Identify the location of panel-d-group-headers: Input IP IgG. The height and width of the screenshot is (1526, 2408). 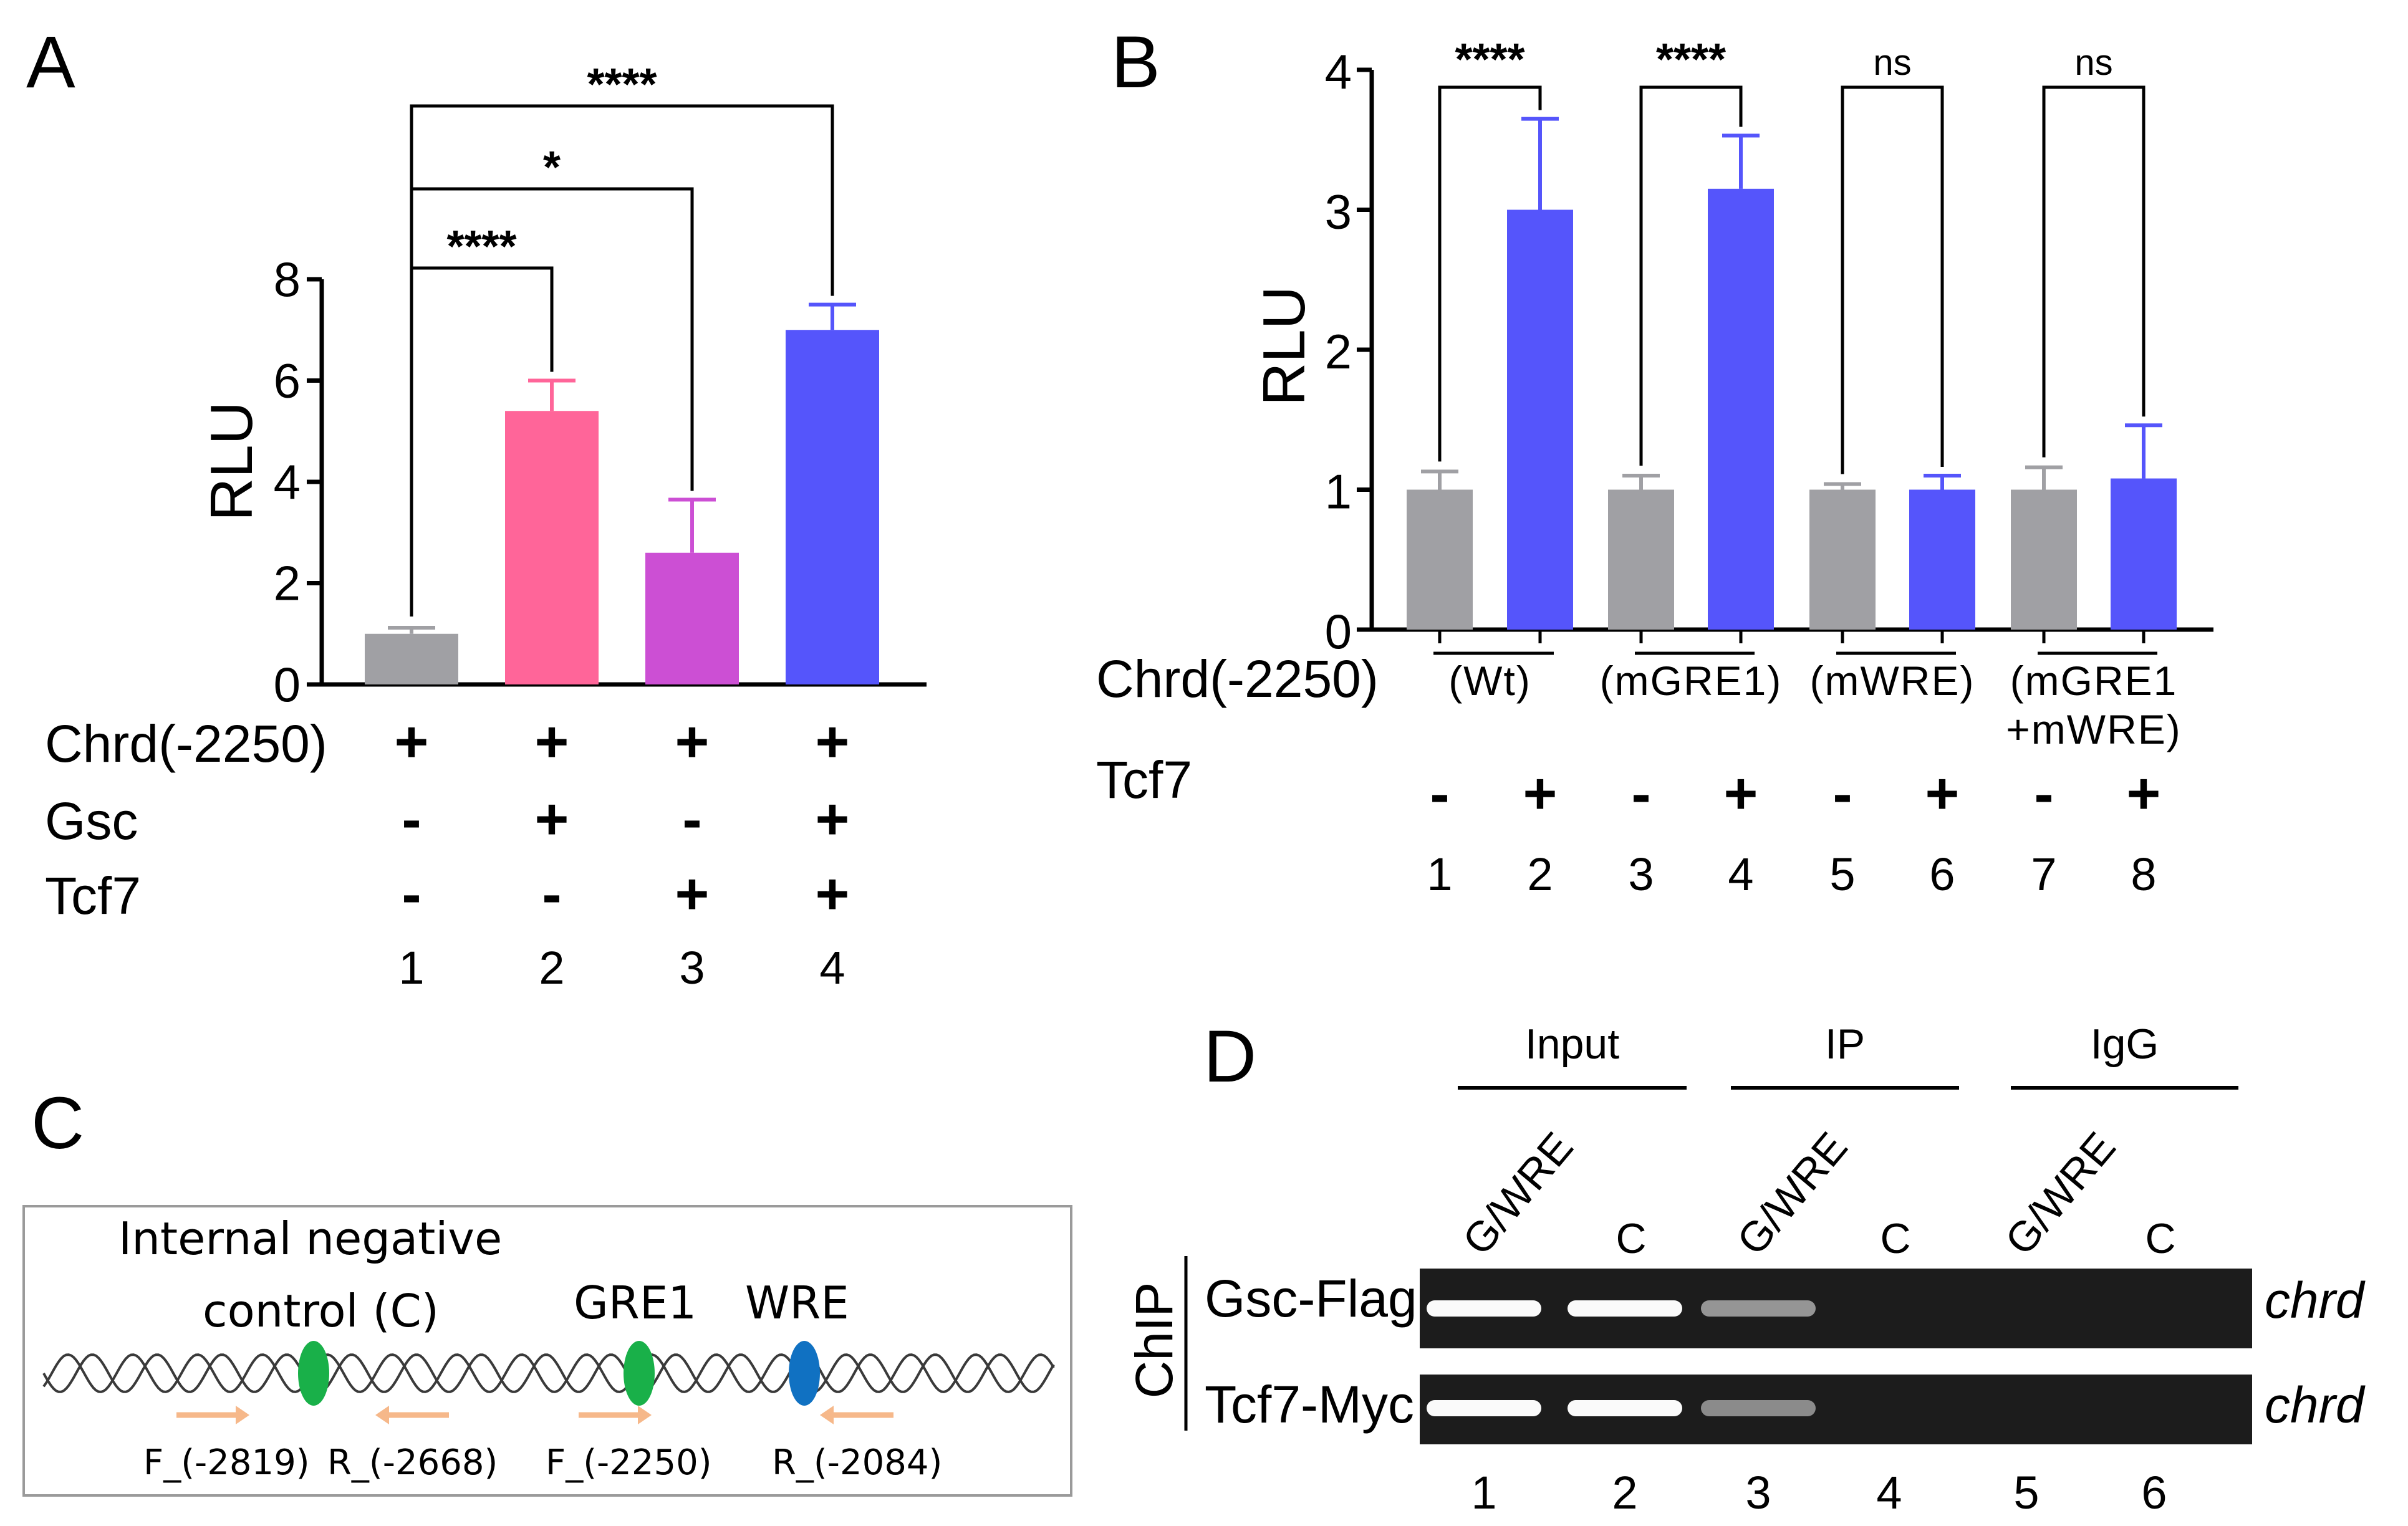
(1848, 1055).